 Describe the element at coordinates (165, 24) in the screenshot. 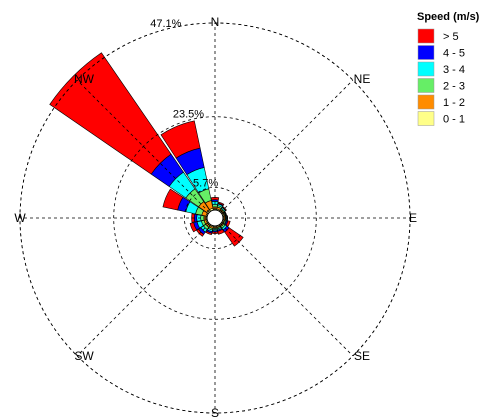

I see `ring-label: 47.1%` at that location.